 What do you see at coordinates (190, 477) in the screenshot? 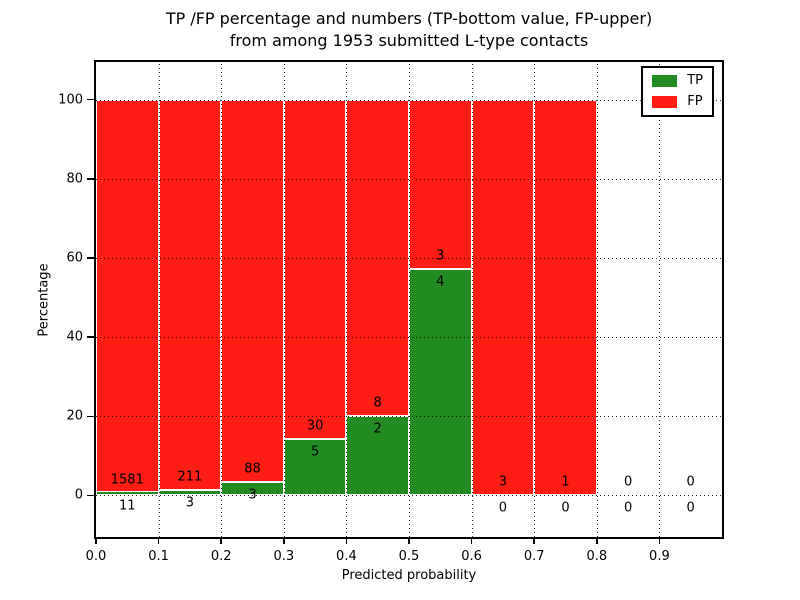
I see `fp-count-label: 211` at bounding box center [190, 477].